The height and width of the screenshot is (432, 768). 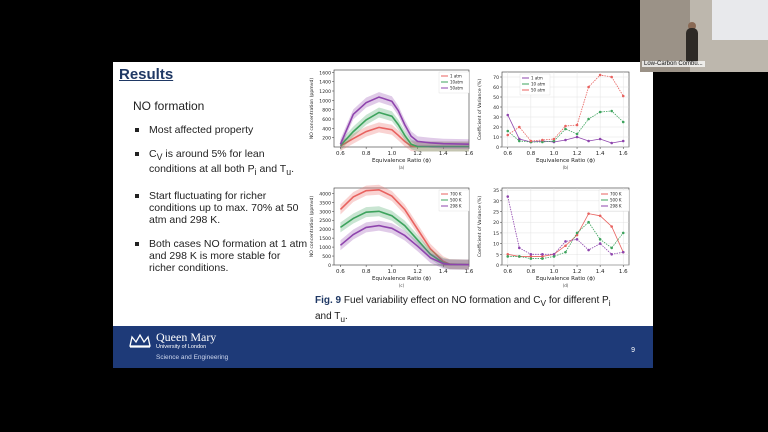 I want to click on caption-sub: u, so click(x=343, y=319).